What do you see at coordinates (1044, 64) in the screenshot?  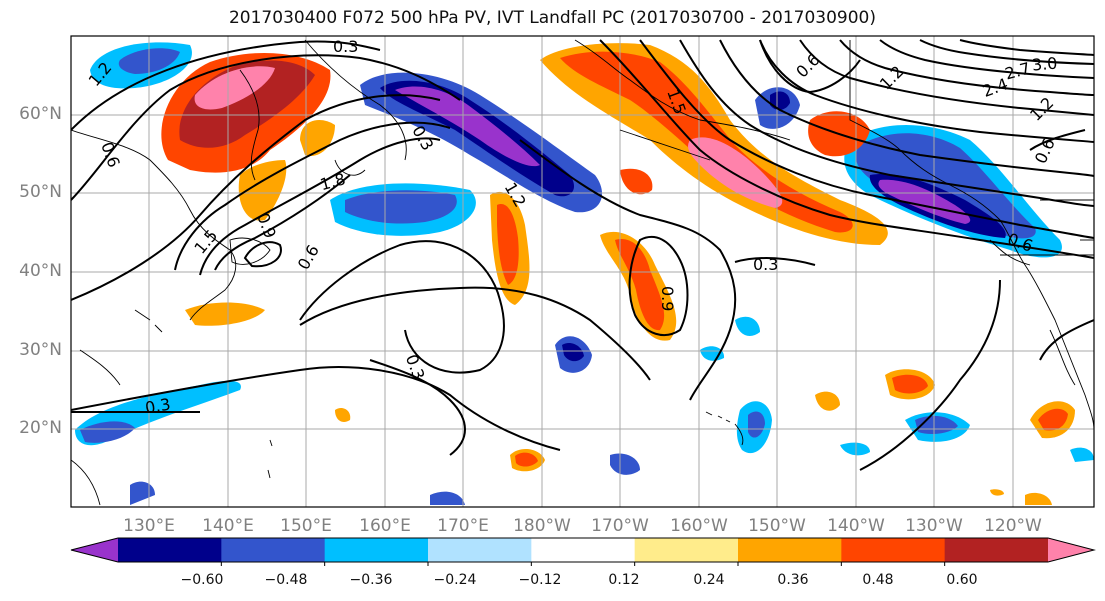 I see `contour-label: 3.0` at bounding box center [1044, 64].